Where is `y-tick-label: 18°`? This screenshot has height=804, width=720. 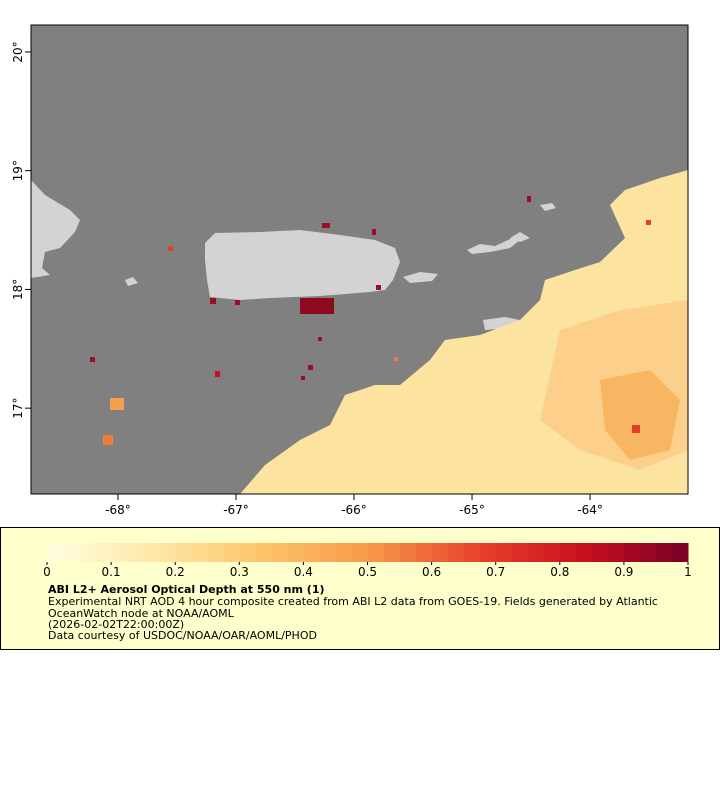 y-tick-label: 18° is located at coordinates (18, 289).